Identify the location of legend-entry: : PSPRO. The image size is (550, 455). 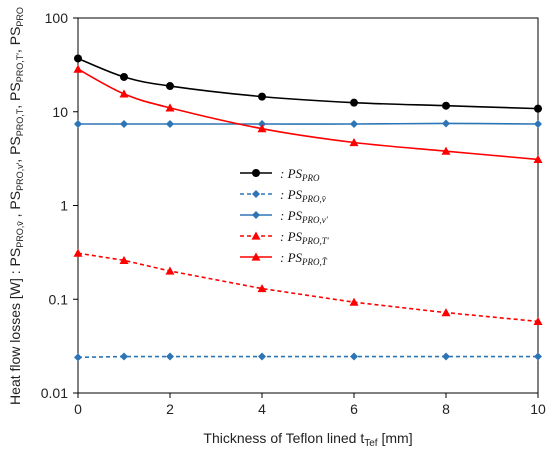
(280, 174).